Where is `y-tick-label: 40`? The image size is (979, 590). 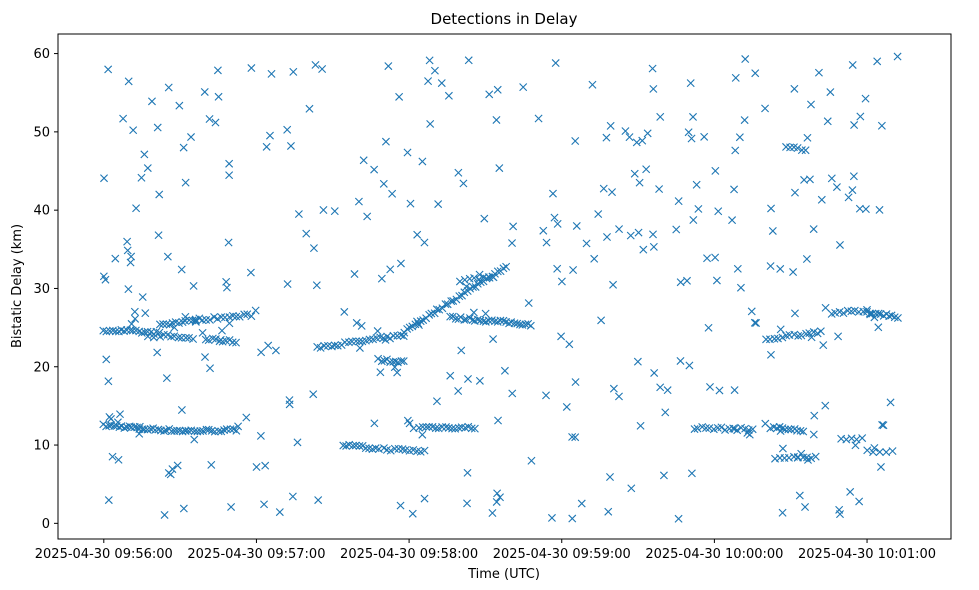
y-tick-label: 40 is located at coordinates (41, 211).